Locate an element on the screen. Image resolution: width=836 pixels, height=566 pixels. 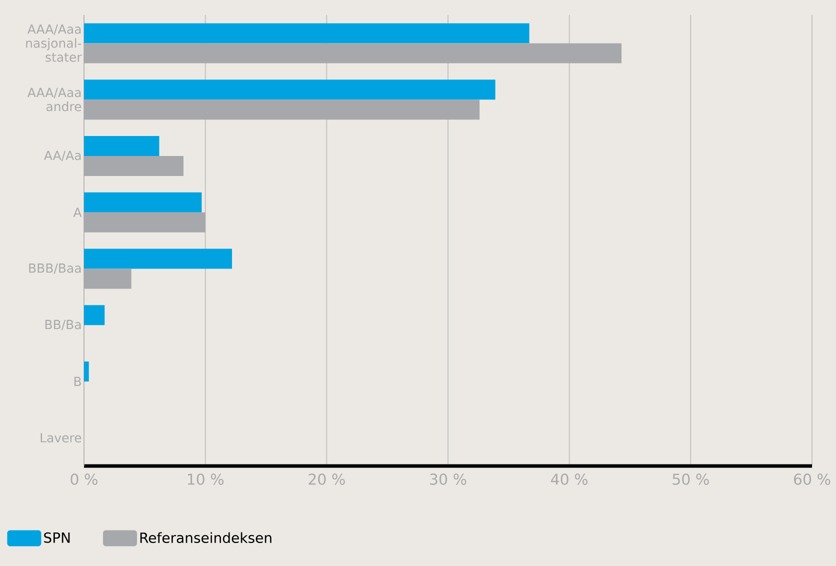
x-tick-label: 20 % is located at coordinates (326, 479).